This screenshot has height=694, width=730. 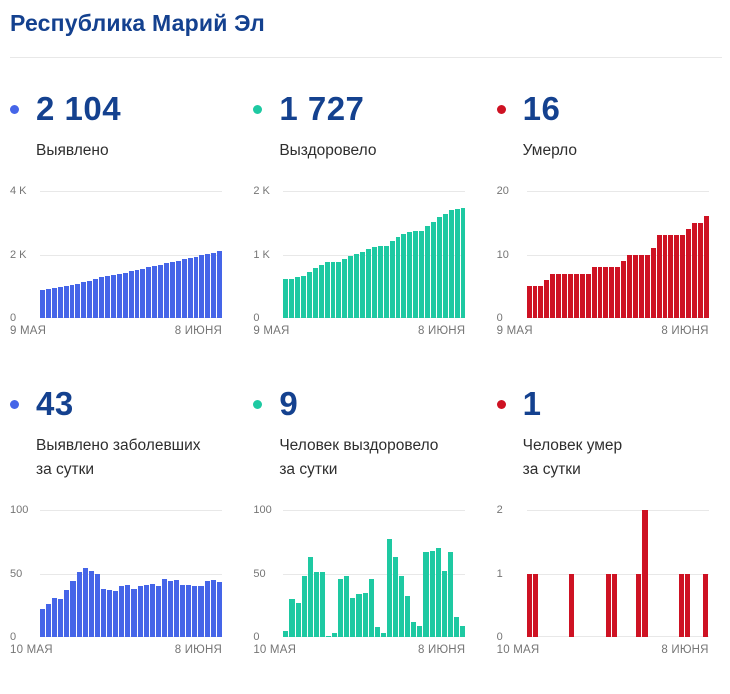 What do you see at coordinates (131, 573) in the screenshot?
I see `bars-confirmed-daily` at bounding box center [131, 573].